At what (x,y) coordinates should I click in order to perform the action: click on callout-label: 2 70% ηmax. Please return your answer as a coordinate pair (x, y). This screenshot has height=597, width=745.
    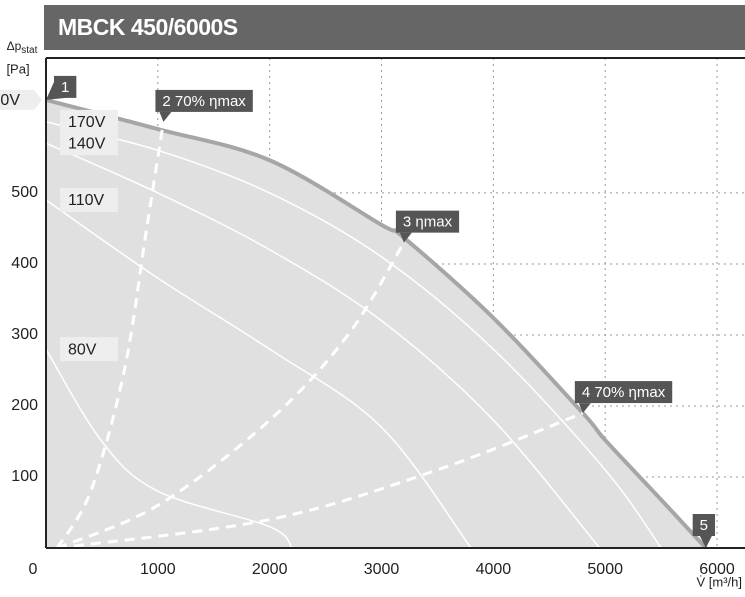
    Looking at the image, I should click on (204, 101).